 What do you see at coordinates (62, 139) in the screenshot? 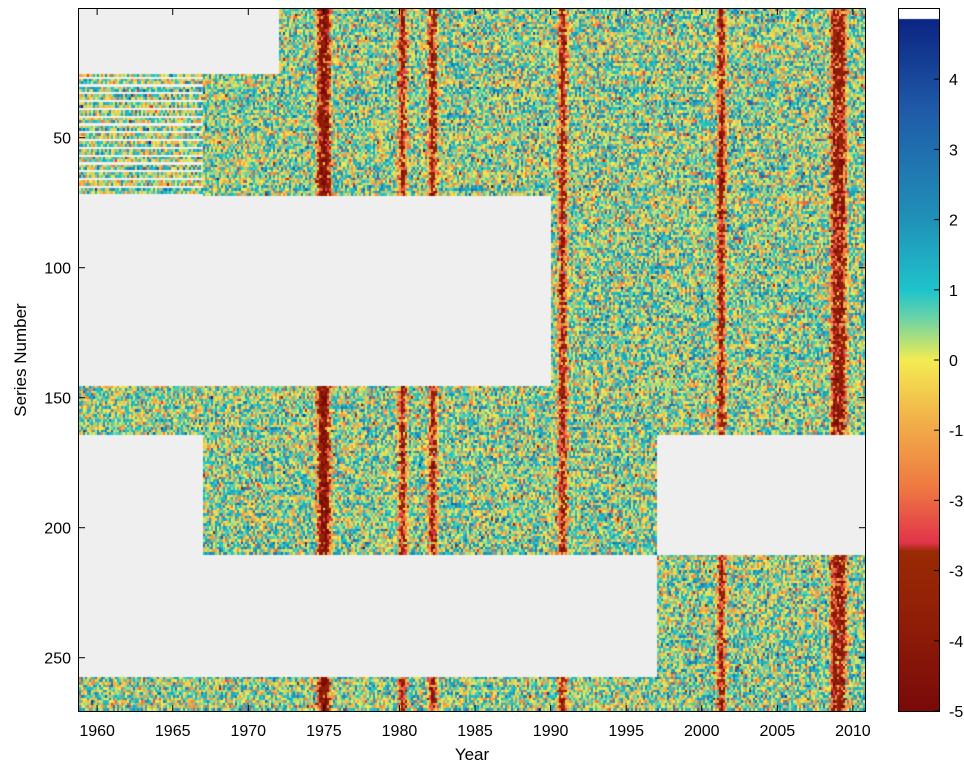
I see `y-tick-label: 50` at bounding box center [62, 139].